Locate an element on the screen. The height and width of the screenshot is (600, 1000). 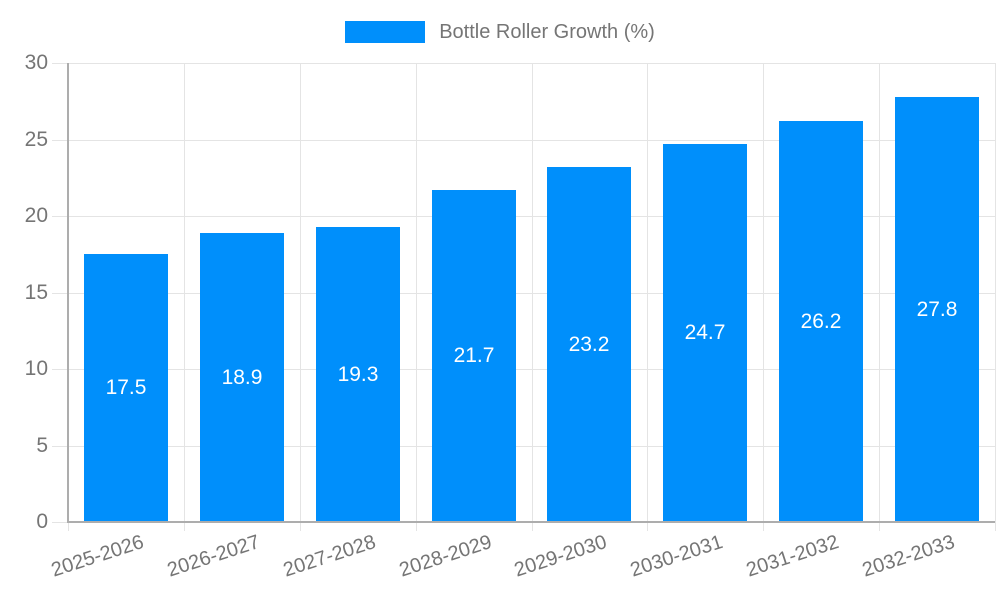
bar: 19.3 is located at coordinates (358, 374).